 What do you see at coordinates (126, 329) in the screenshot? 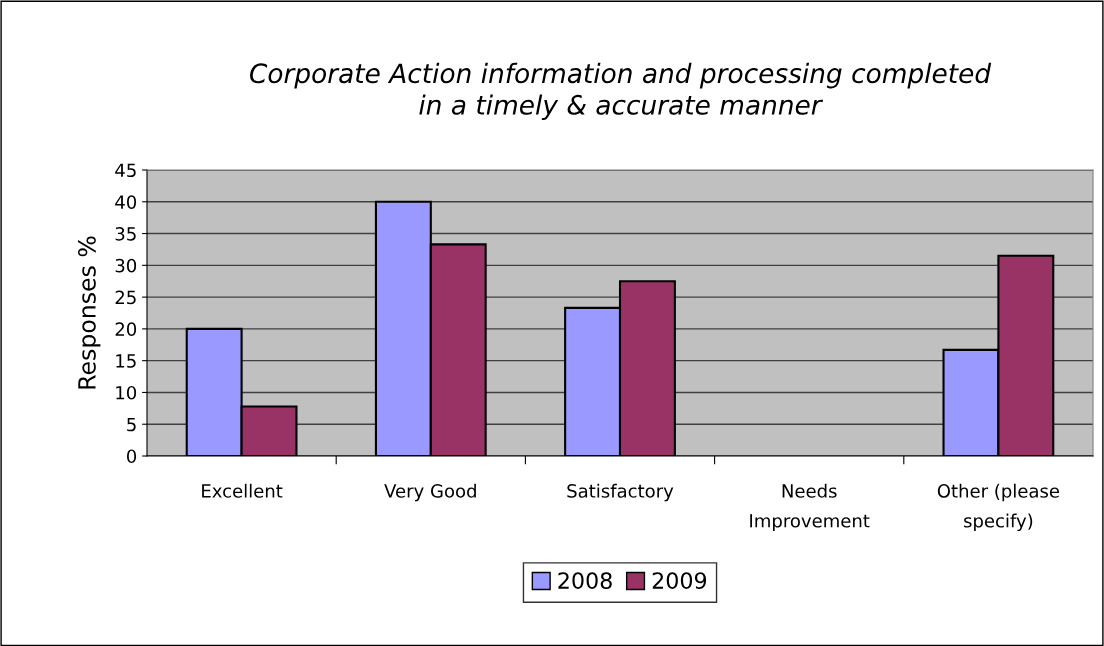
I see `y-tick-label: 20` at bounding box center [126, 329].